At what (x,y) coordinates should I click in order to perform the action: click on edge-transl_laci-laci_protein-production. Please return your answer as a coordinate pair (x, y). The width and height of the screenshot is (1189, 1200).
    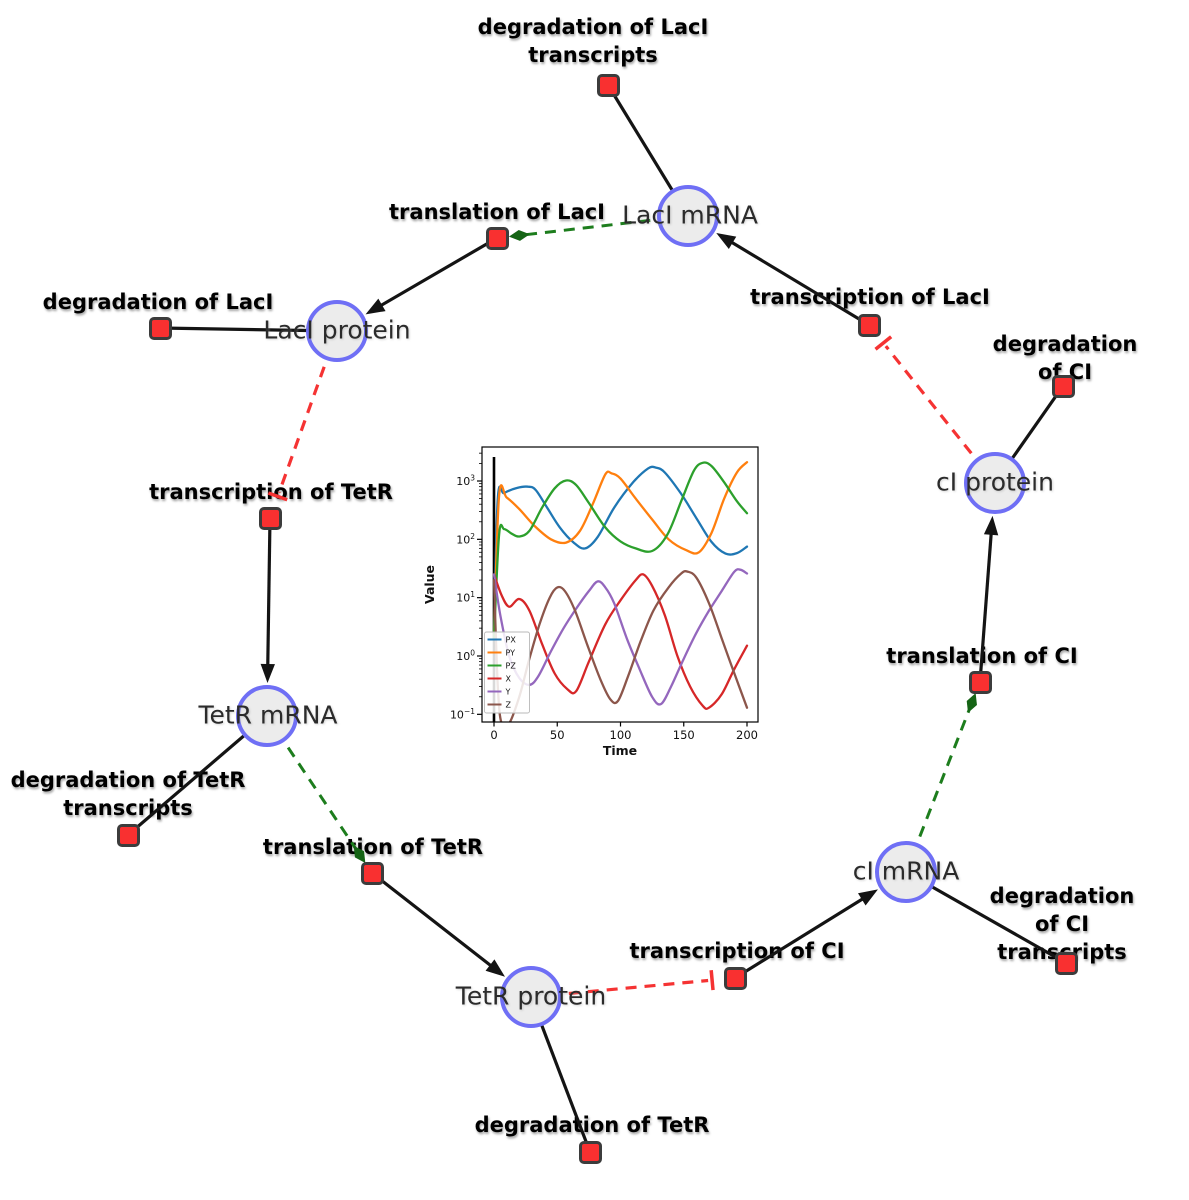
    Looking at the image, I should click on (431, 275).